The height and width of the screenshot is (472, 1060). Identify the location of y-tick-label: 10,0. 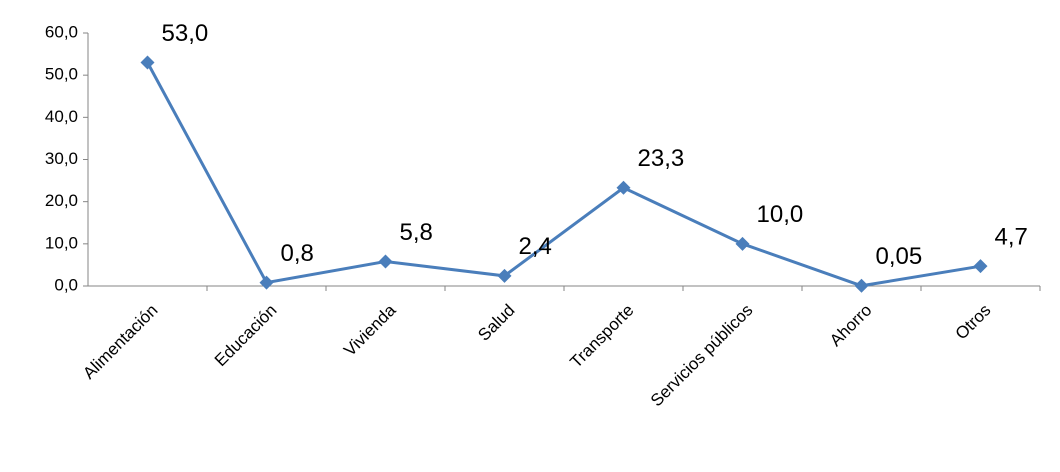
(61, 242).